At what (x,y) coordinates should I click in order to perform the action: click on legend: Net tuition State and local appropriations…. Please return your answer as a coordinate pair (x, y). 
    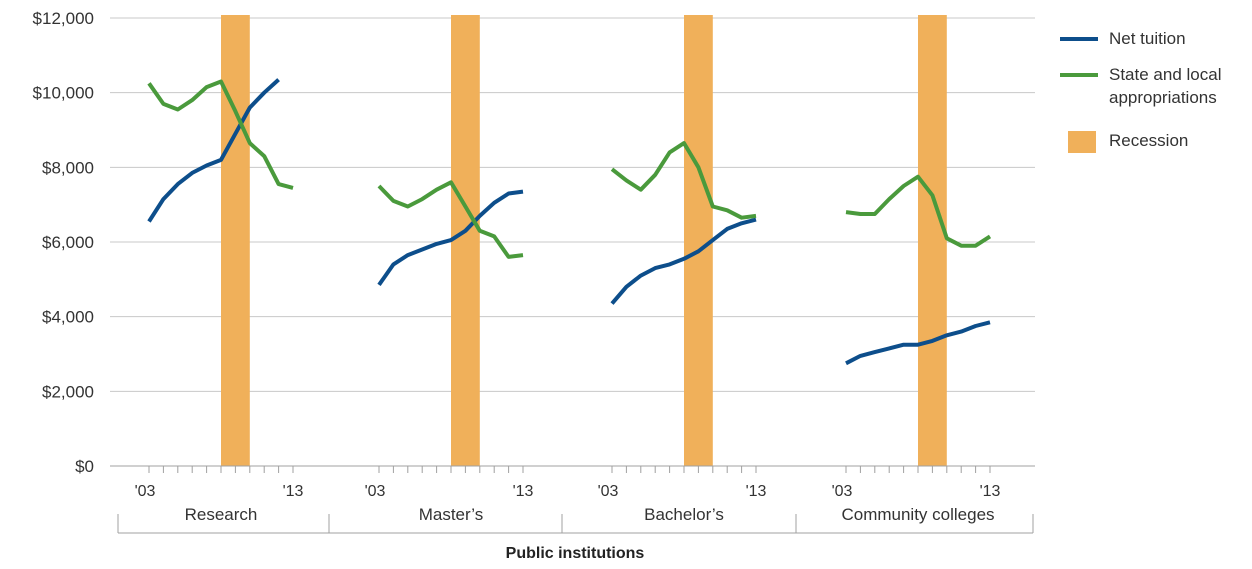
    Looking at the image, I should click on (1140, 91).